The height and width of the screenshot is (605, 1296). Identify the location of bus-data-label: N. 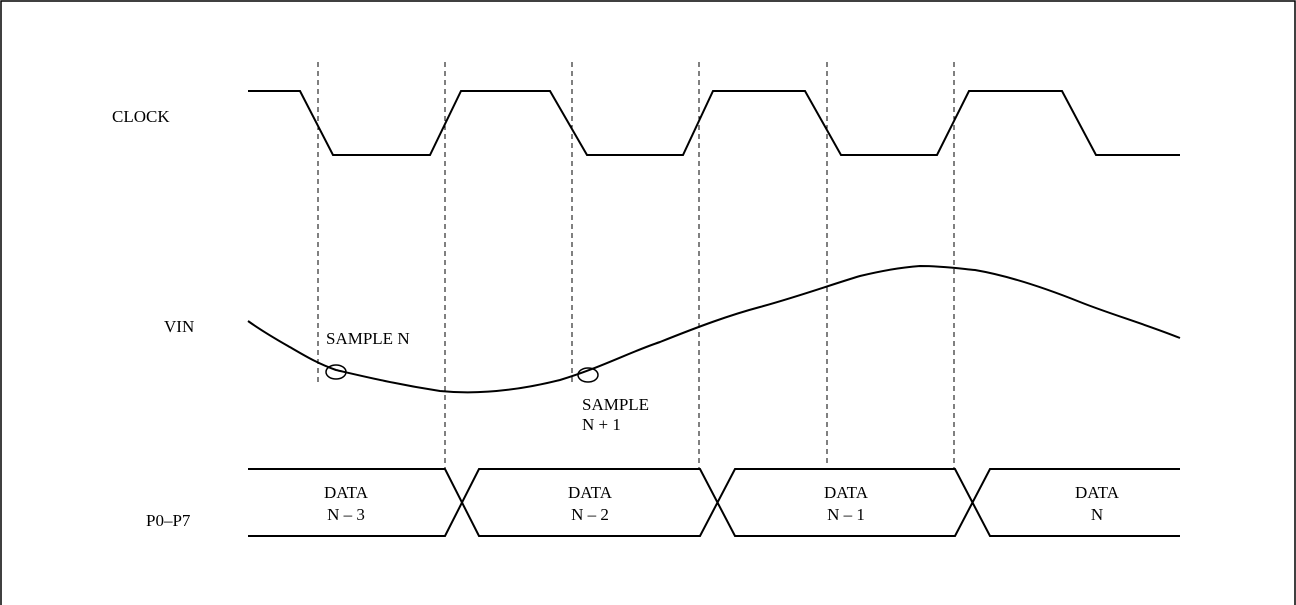
(1097, 514).